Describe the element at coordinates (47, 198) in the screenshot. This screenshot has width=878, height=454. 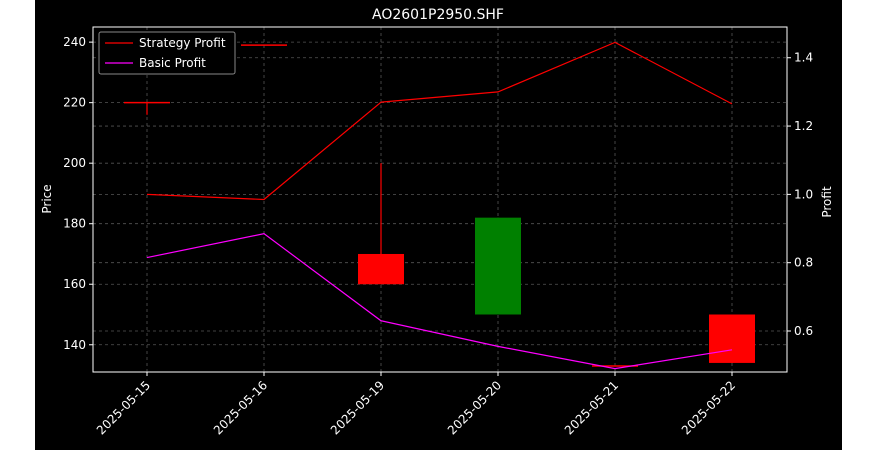
I see `left-axis-label: Price` at that location.